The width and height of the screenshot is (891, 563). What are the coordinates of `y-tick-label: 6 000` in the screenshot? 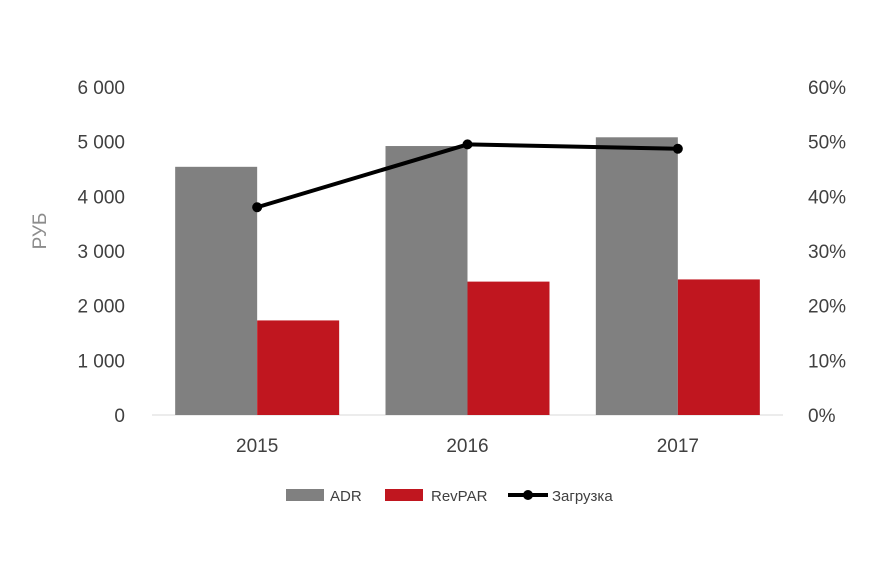 It's located at (101, 88).